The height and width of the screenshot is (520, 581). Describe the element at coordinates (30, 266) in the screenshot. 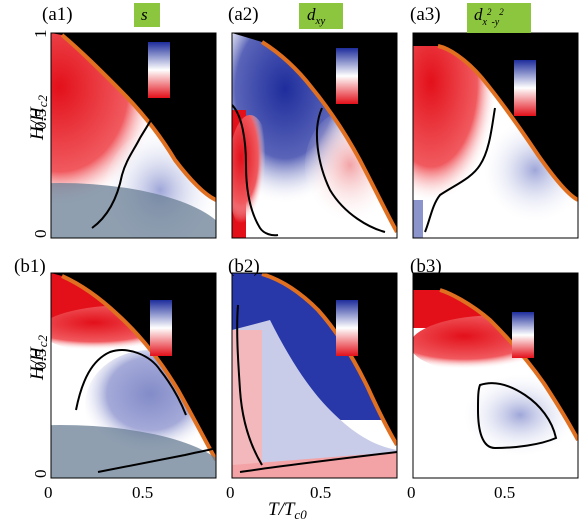

I see `panel-label-b1: (b1)` at that location.